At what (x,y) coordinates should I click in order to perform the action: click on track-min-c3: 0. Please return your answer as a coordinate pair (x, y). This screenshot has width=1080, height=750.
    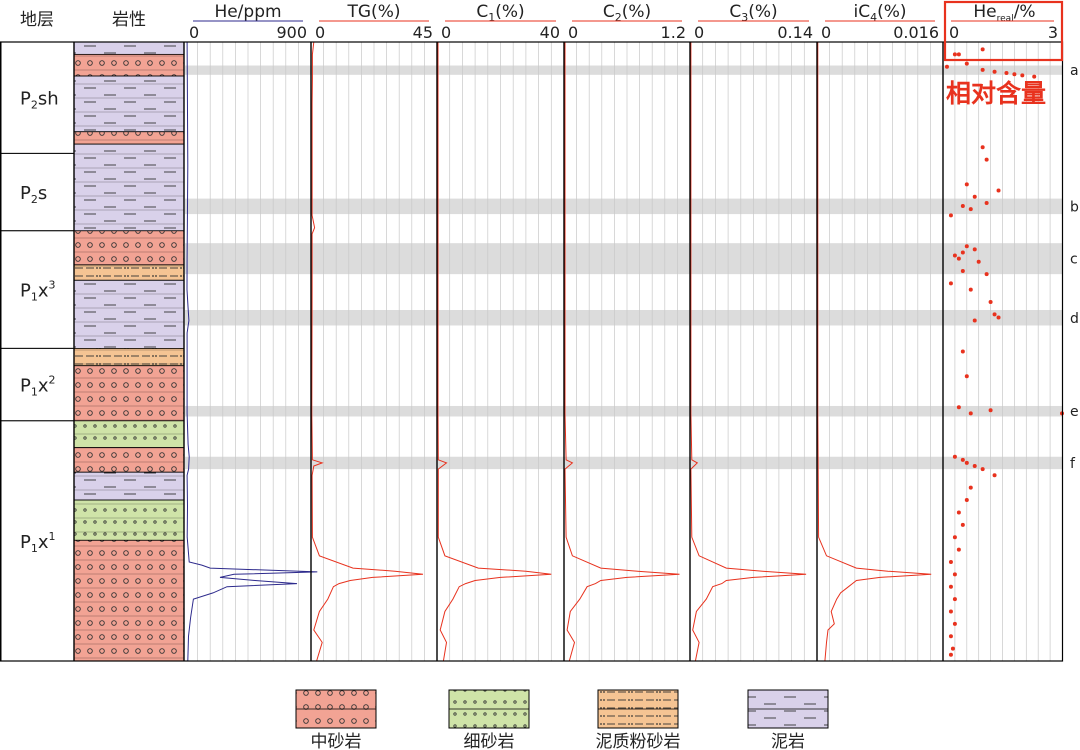
    Looking at the image, I should click on (699, 32).